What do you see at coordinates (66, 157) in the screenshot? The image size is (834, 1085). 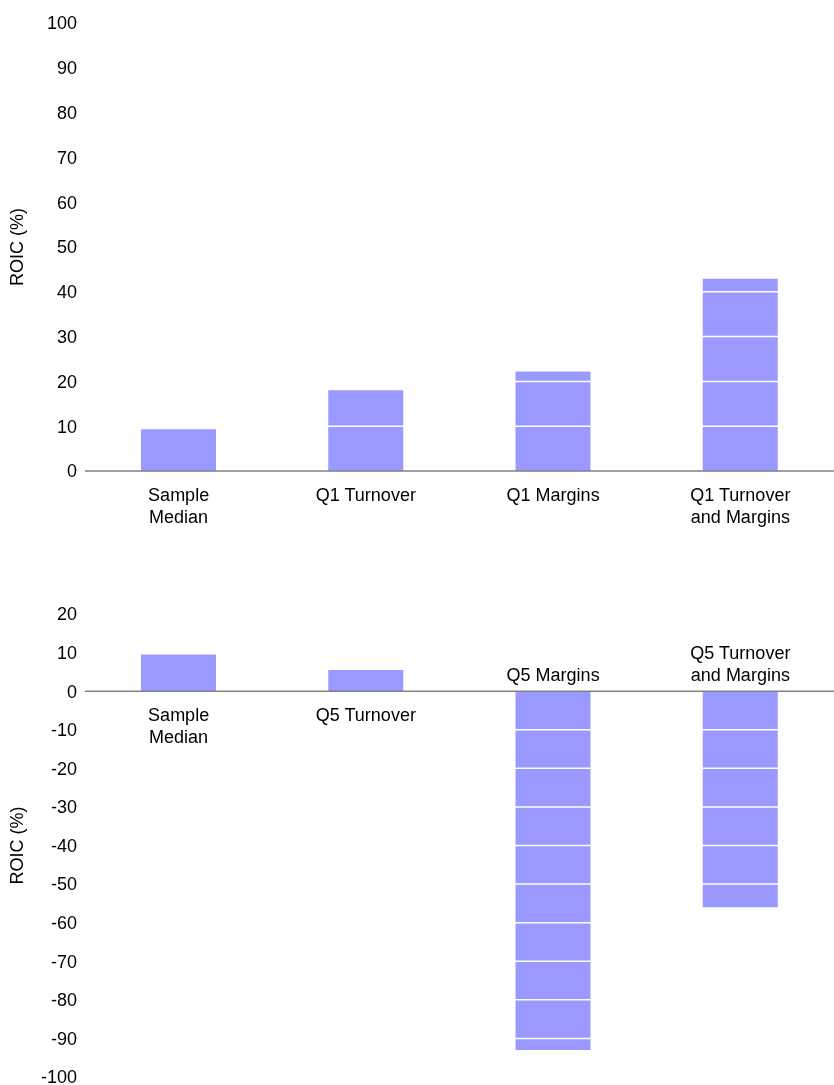 I see `y-tick-label: 70` at bounding box center [66, 157].